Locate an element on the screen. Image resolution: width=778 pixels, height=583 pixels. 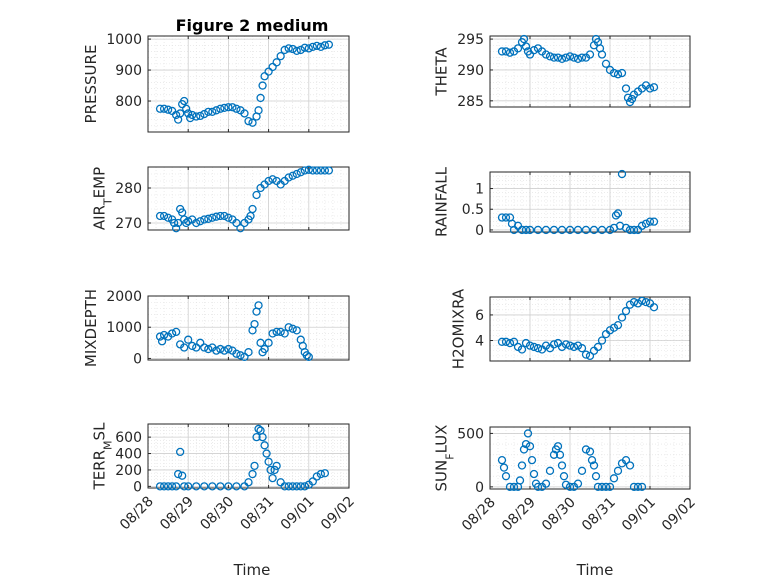
x-tick-label: 08/28 is located at coordinates (137, 514).